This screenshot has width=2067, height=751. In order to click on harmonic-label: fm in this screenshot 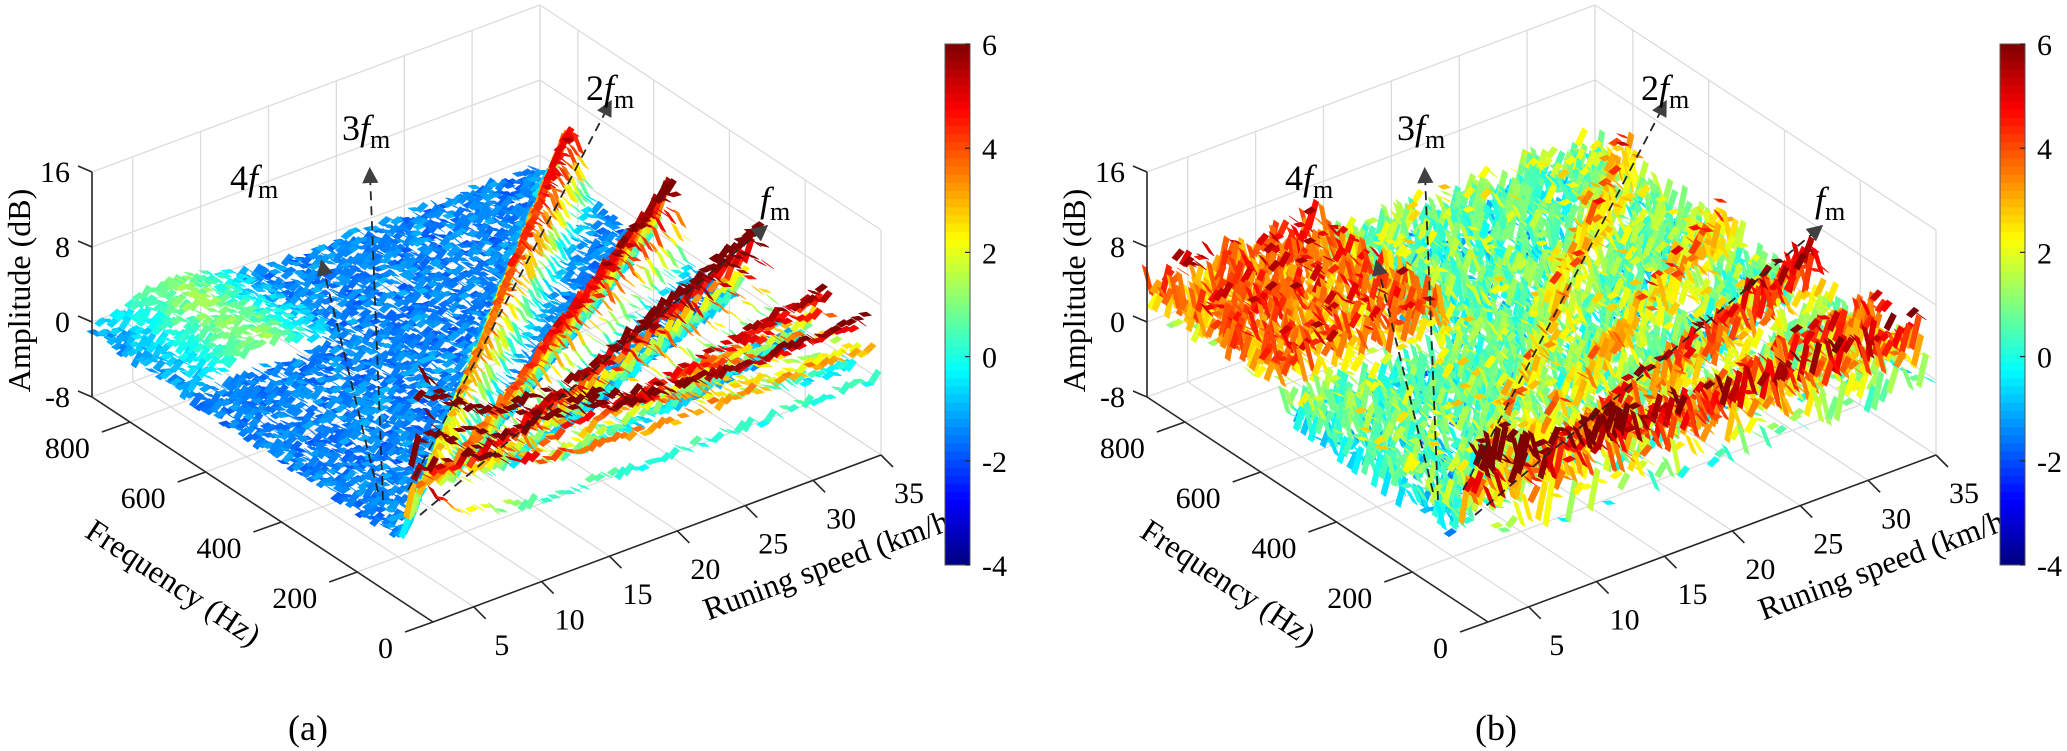, I will do `click(775, 203)`.